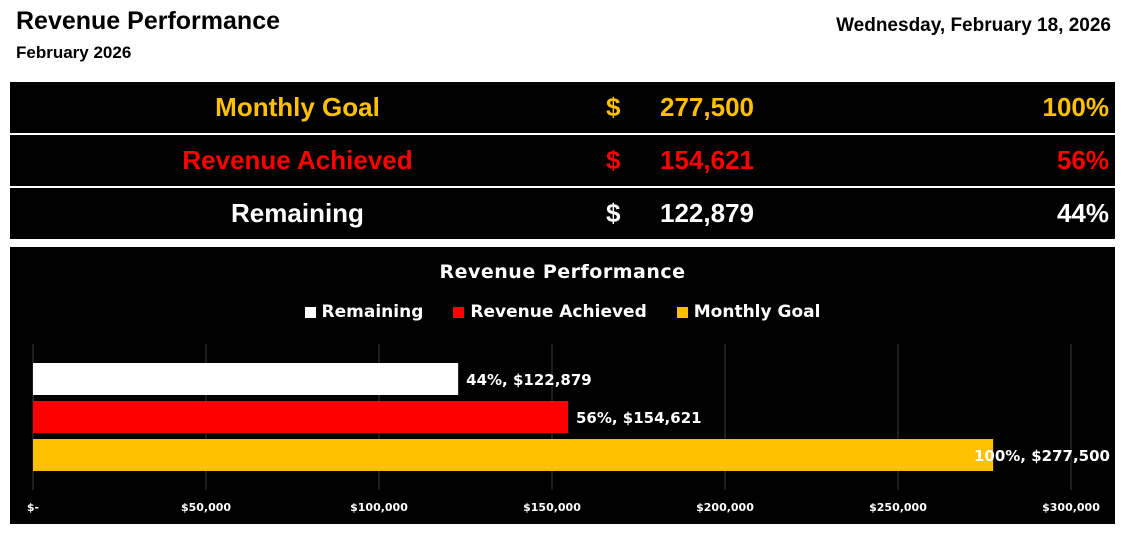  What do you see at coordinates (562, 272) in the screenshot?
I see `chart-title: Revenue Performance` at bounding box center [562, 272].